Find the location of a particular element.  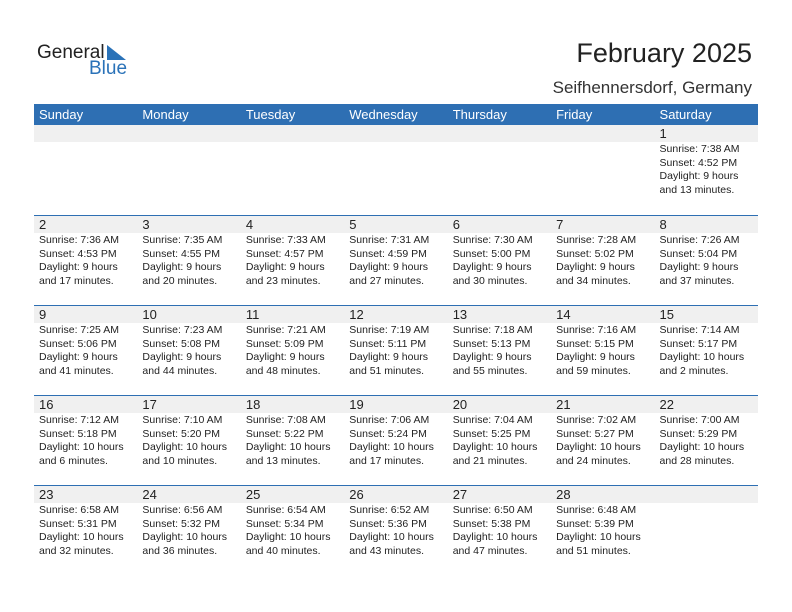

daylight2-text: and 28 minutes. is located at coordinates (697, 460).